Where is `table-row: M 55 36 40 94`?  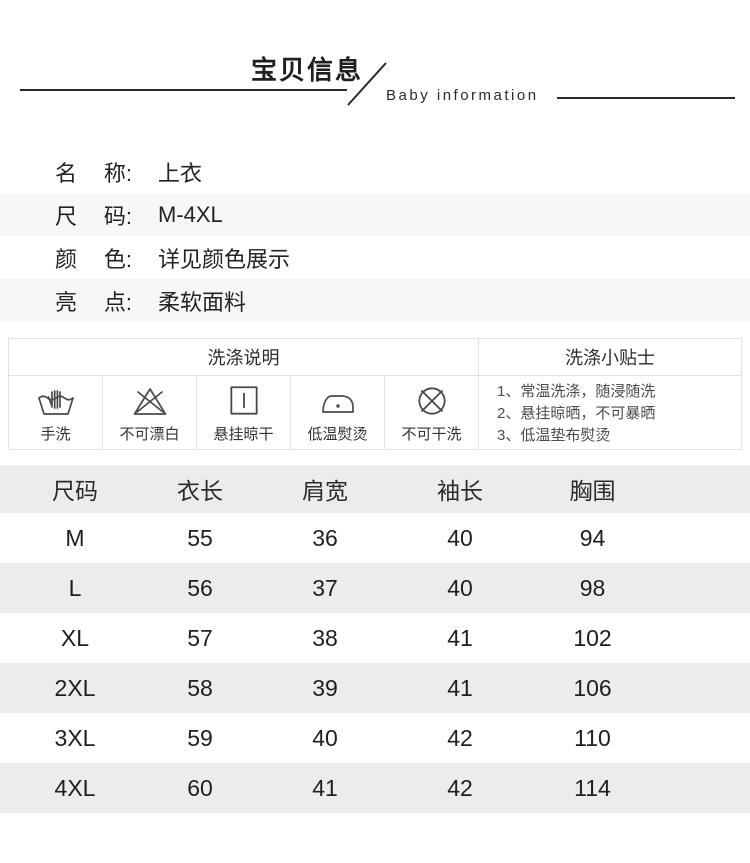
table-row: M 55 36 40 94 is located at coordinates (375, 538).